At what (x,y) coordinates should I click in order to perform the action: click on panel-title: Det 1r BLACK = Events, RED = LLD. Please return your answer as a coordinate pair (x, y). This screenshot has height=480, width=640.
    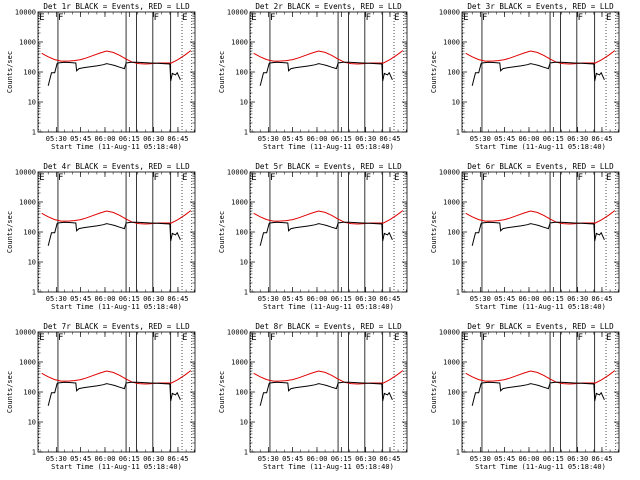
    Looking at the image, I should click on (116, 6).